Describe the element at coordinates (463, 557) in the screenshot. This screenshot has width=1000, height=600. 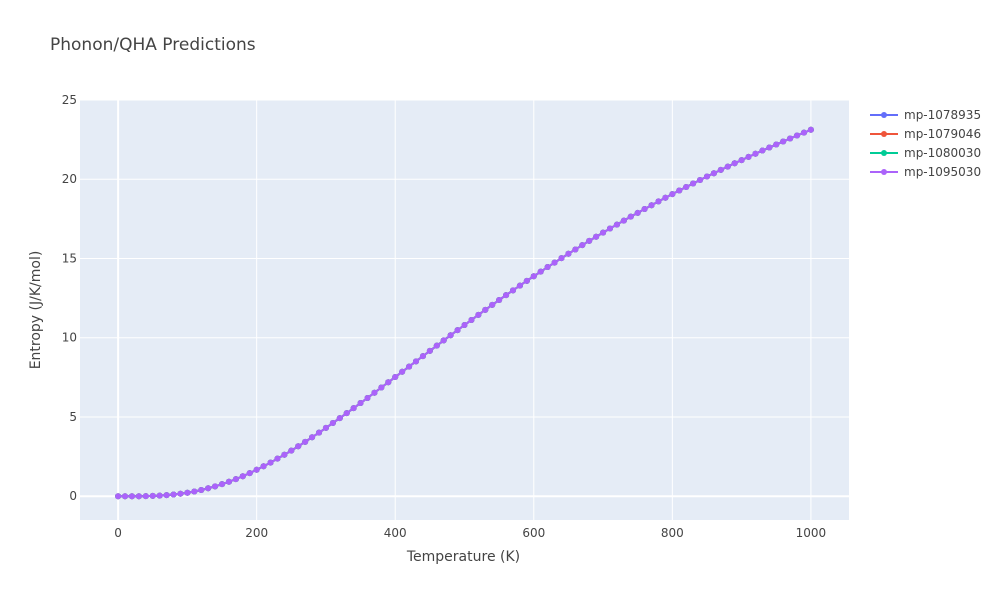
I see `x-axis-title: Temperature (K)` at that location.